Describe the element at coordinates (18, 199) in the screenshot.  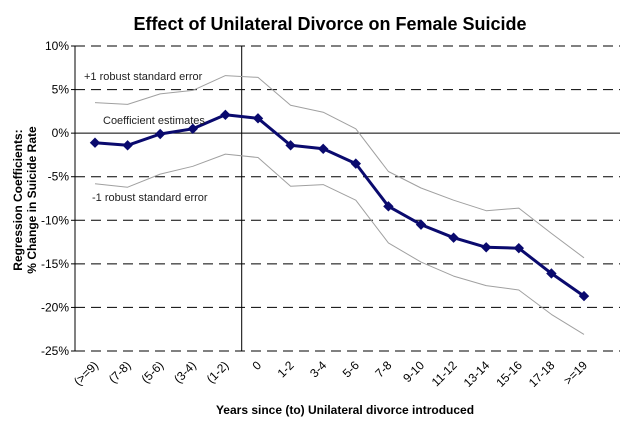
I see `y-axis-title-line1: Regression Coefficients:` at that location.